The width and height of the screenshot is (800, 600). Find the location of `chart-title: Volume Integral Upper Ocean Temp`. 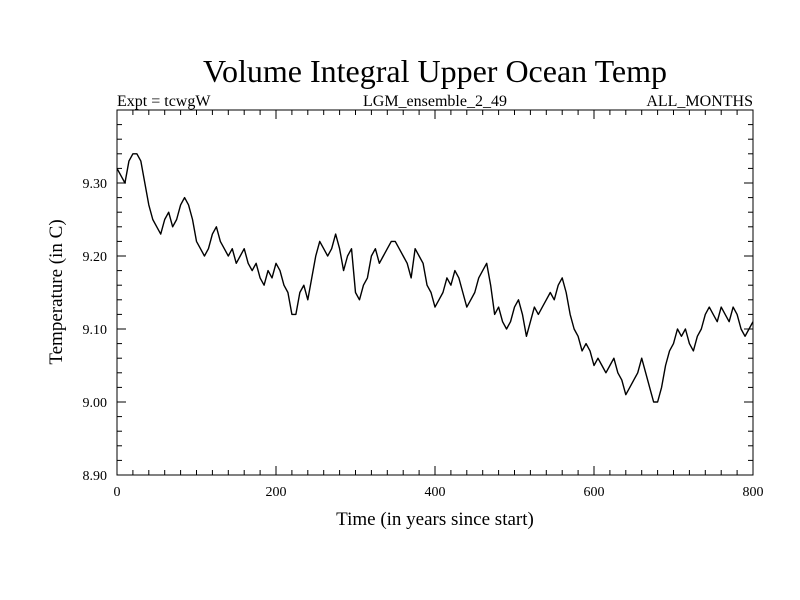

chart-title: Volume Integral Upper Ocean Temp is located at coordinates (435, 71).